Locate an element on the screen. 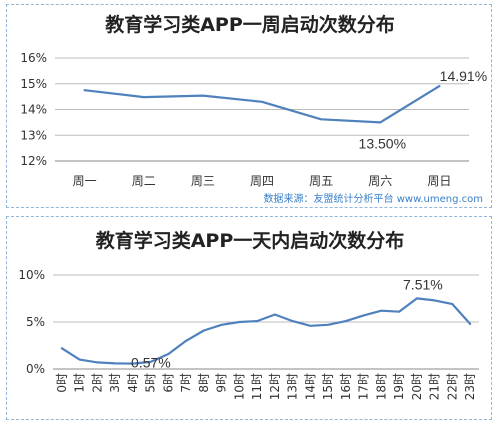  hourly-x-tick-label: 9时 is located at coordinates (222, 383).